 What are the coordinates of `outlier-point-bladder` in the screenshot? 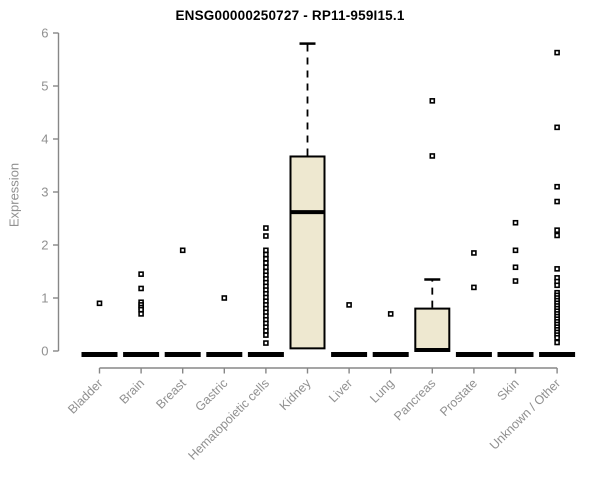 It's located at (99, 303).